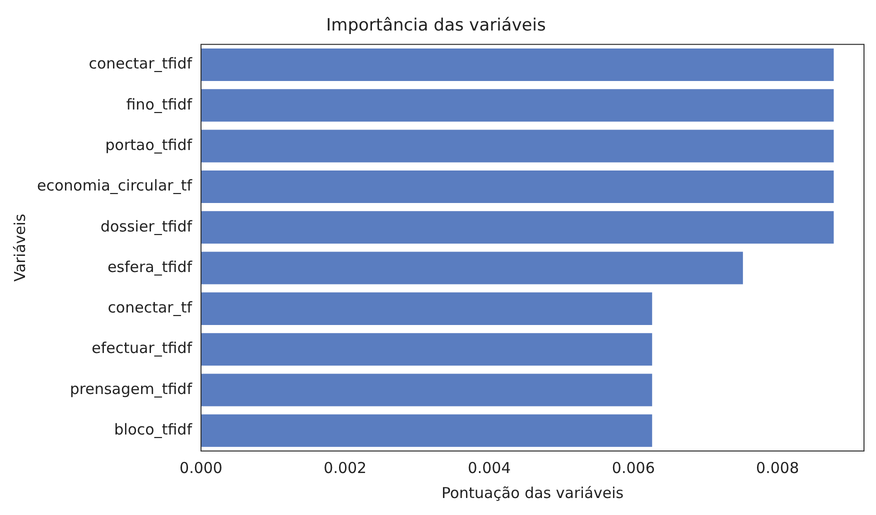 The width and height of the screenshot is (876, 515). Describe the element at coordinates (19, 248) in the screenshot. I see `y-axis-title: Variáveis` at that location.